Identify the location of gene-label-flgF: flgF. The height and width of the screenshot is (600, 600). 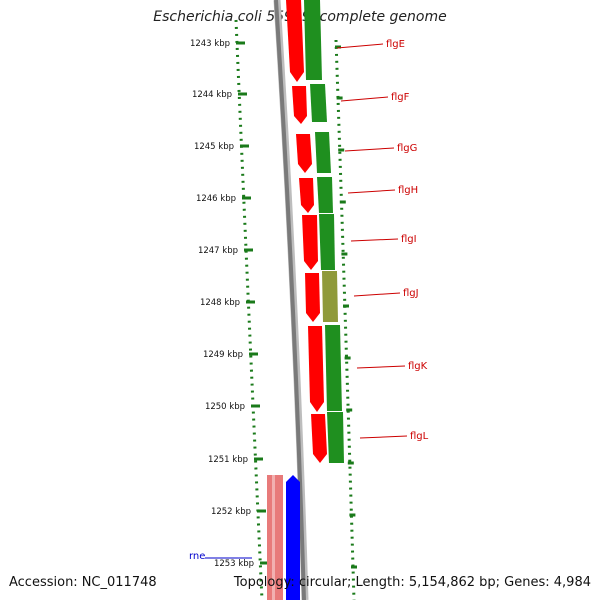
(400, 97).